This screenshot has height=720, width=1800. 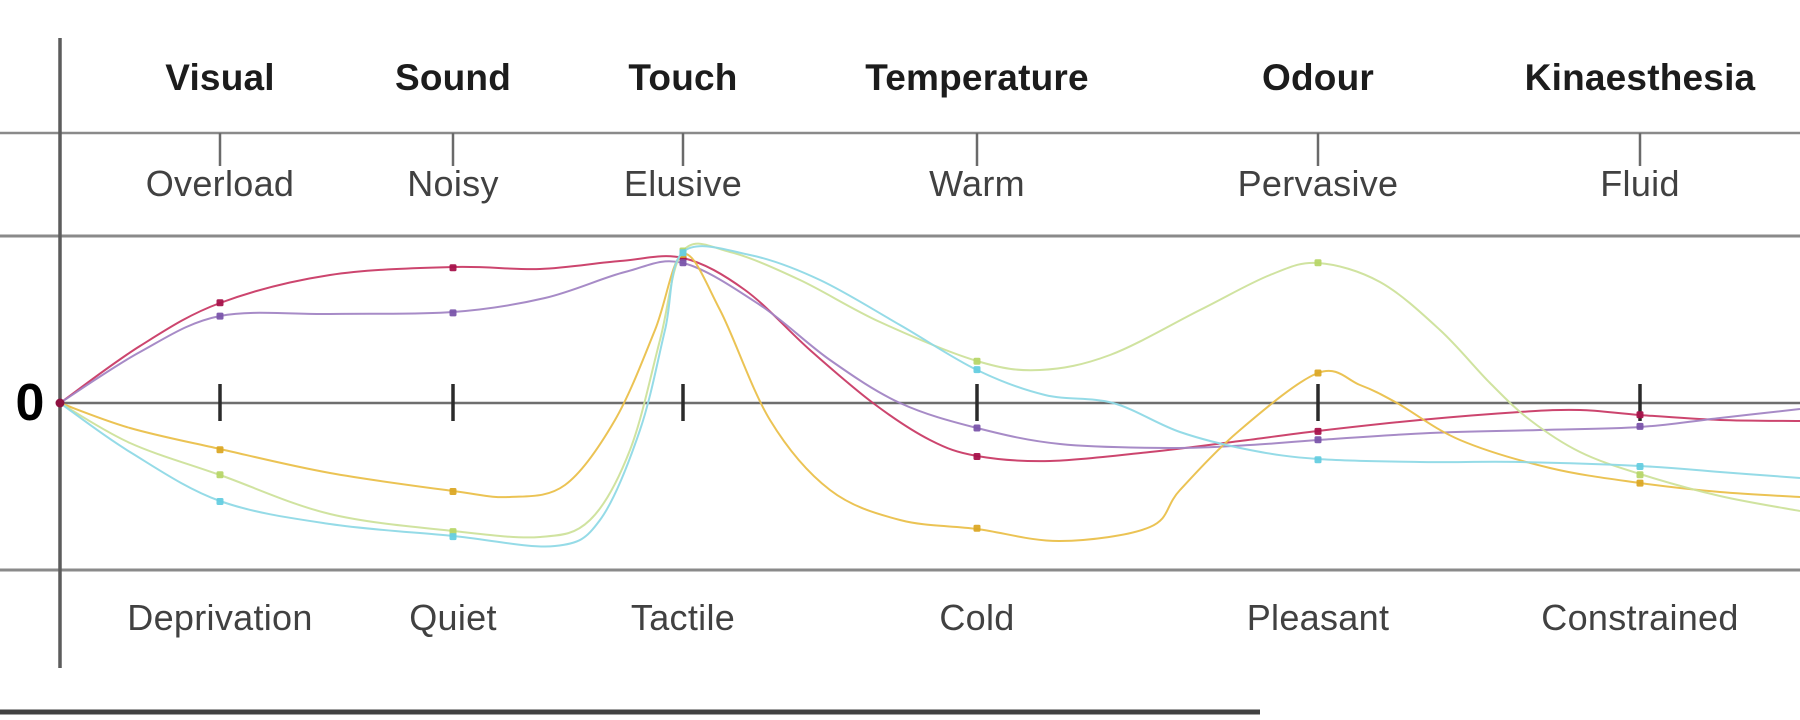 What do you see at coordinates (60, 403) in the screenshot?
I see `origin-dot` at bounding box center [60, 403].